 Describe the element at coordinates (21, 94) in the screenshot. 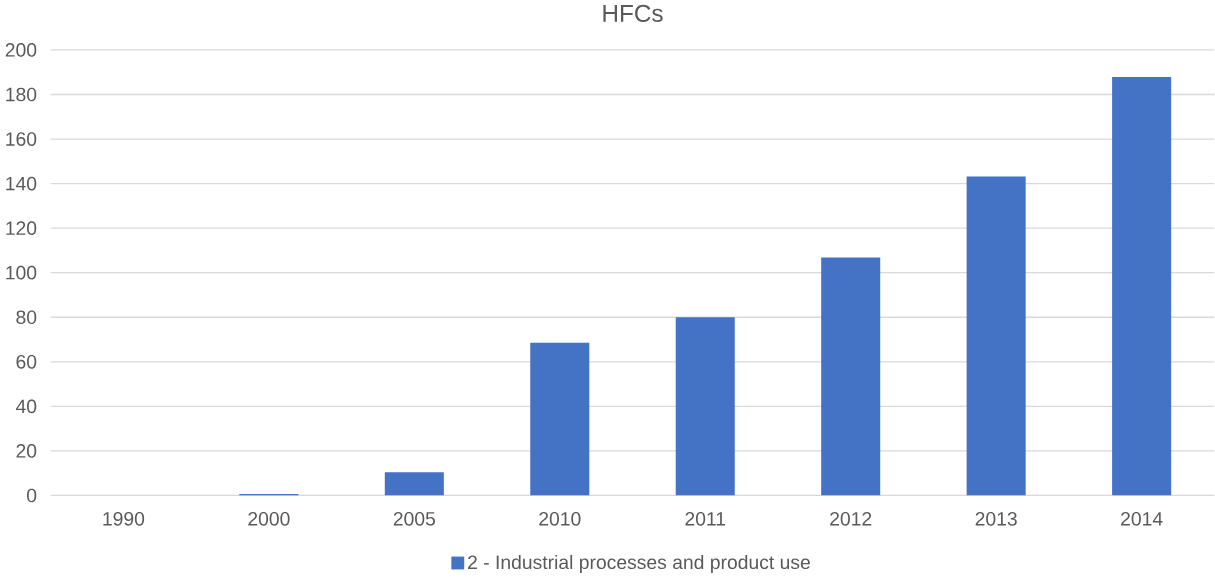

I see `y-tick-label: 180` at that location.